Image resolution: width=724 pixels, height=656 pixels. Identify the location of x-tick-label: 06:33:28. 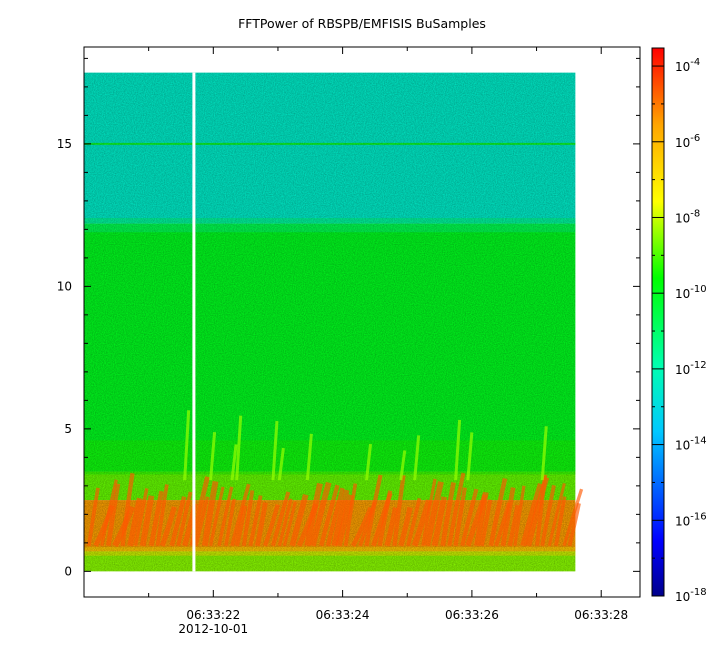
(601, 615).